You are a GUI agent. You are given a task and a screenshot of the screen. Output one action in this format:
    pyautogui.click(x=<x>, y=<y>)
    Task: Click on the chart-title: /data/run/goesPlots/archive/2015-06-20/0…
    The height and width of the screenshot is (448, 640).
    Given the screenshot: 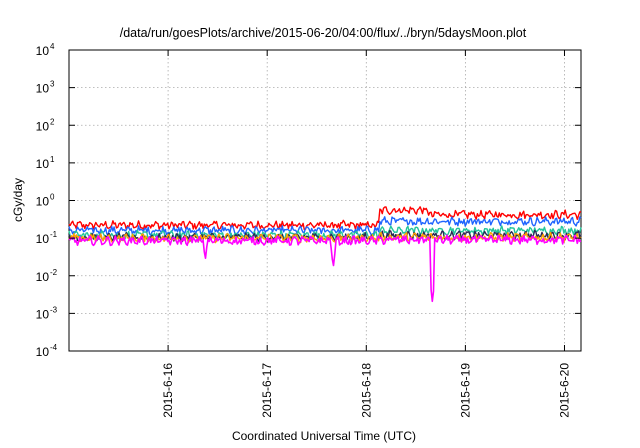 What is the action you would take?
    pyautogui.click(x=323, y=33)
    